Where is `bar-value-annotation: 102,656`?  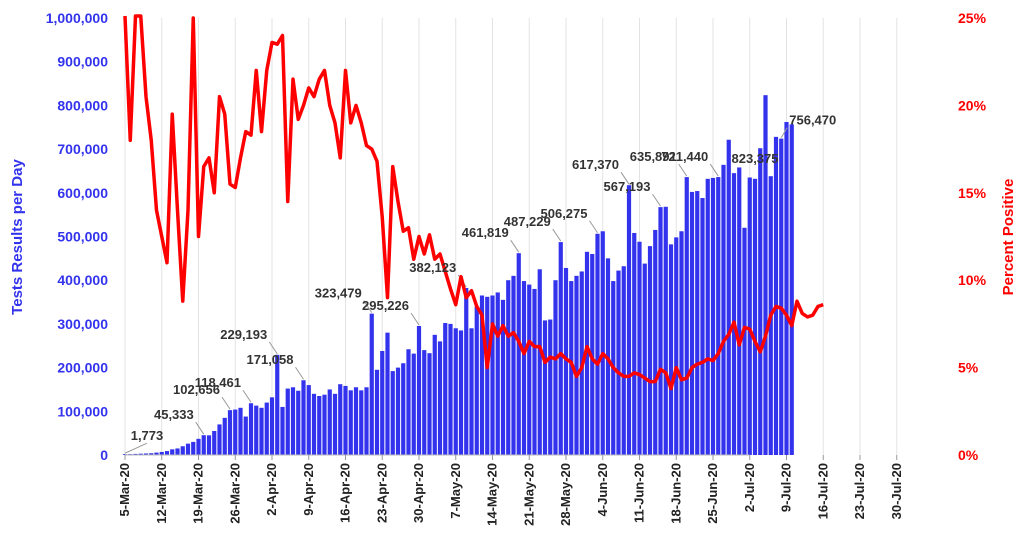 bar-value-annotation: 102,656 is located at coordinates (196, 389).